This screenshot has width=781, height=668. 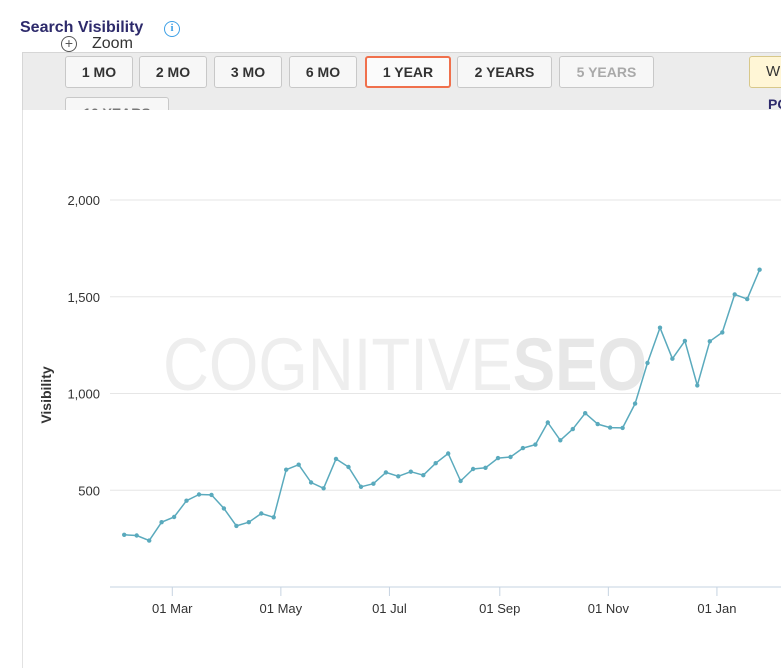 I want to click on x-tick-label: 01 Mar, so click(x=172, y=608).